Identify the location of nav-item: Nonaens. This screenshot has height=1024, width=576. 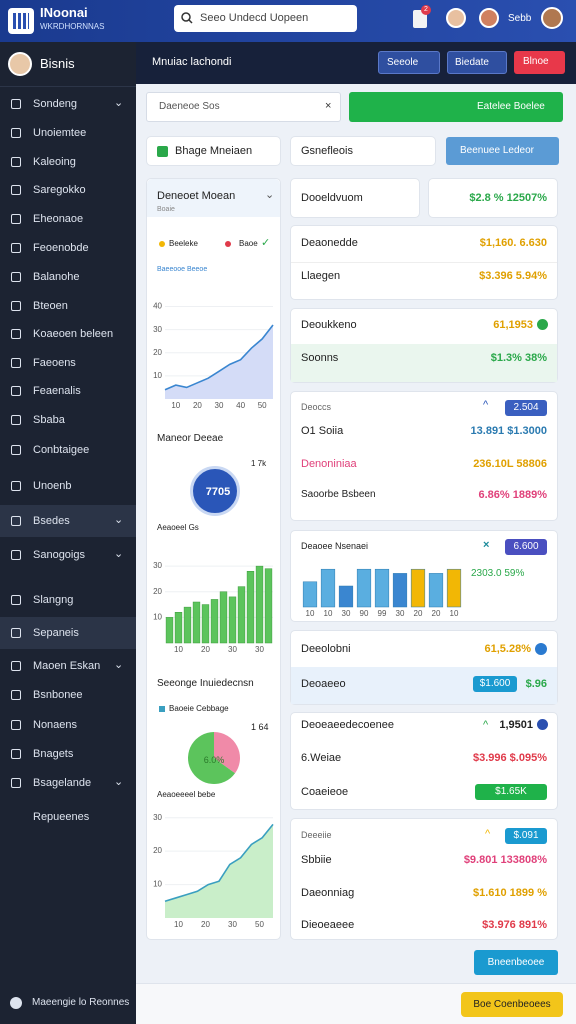
(55, 725).